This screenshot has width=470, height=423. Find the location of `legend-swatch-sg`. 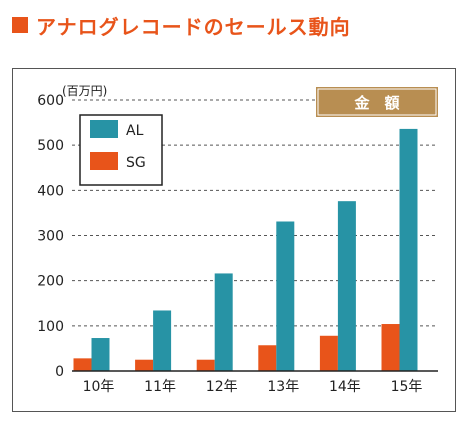

legend-swatch-sg is located at coordinates (104, 161).